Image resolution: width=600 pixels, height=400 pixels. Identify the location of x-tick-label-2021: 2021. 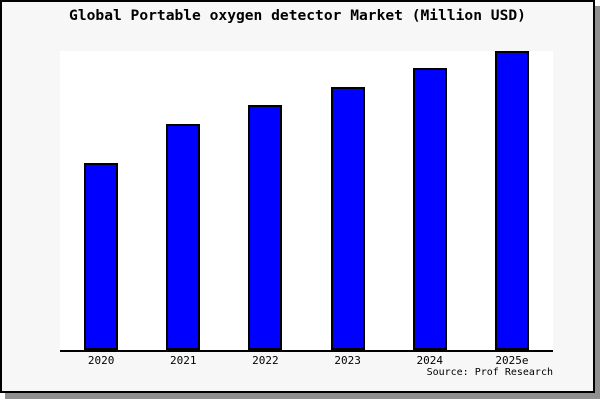
(183, 360).